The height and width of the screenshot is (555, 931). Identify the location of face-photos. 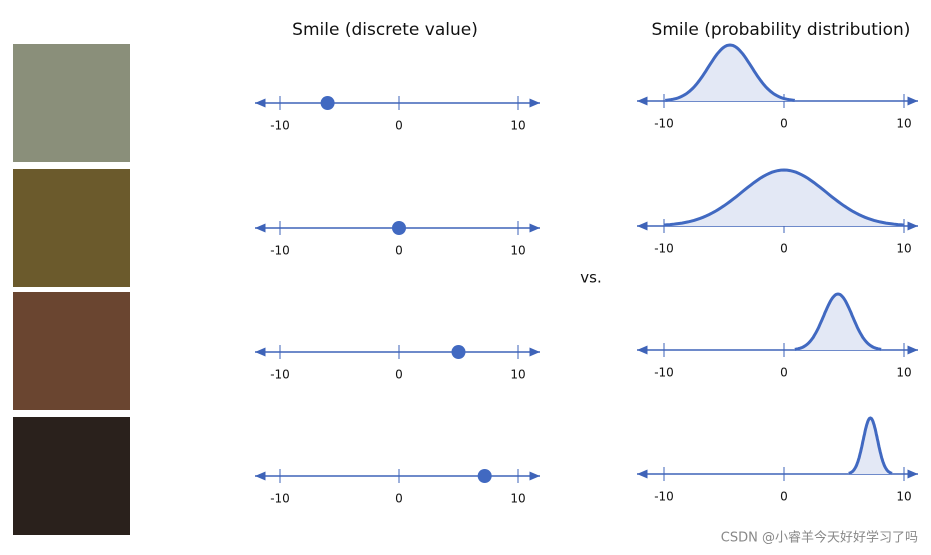
(71, 289).